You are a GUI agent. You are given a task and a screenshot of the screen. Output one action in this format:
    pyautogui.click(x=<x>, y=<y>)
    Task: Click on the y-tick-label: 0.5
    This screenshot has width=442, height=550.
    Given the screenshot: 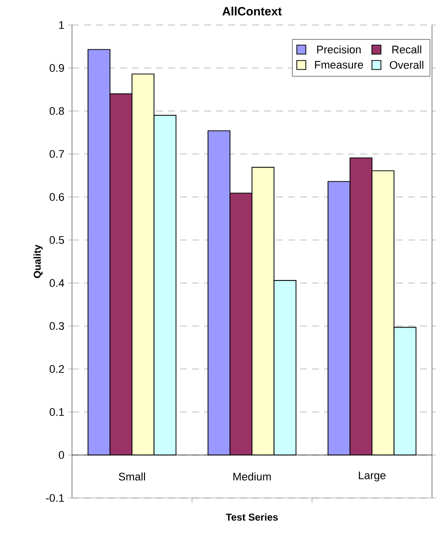 What is the action you would take?
    pyautogui.click(x=57, y=240)
    